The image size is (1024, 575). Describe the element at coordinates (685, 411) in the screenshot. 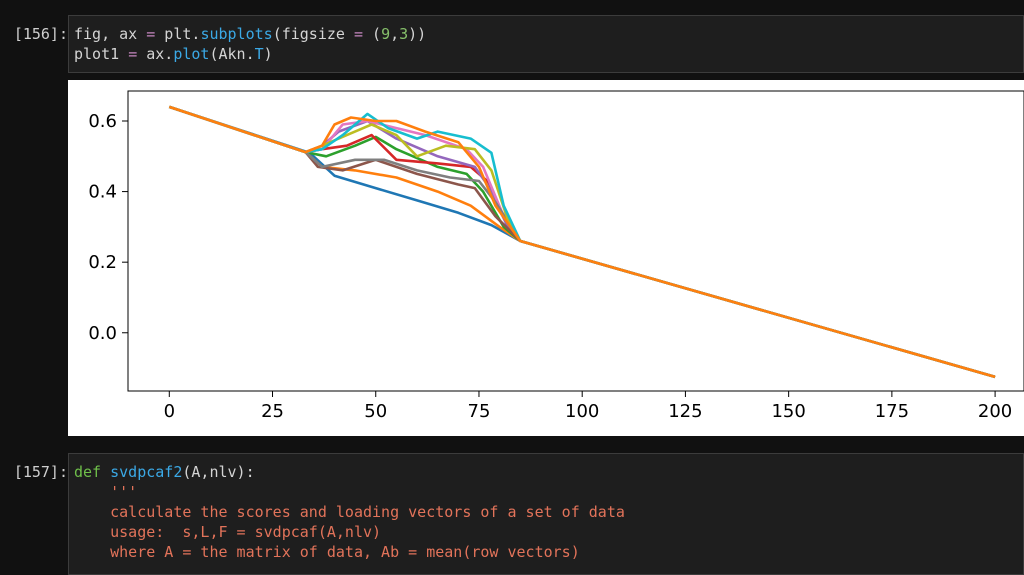

I see `x-tick-label: 125` at that location.